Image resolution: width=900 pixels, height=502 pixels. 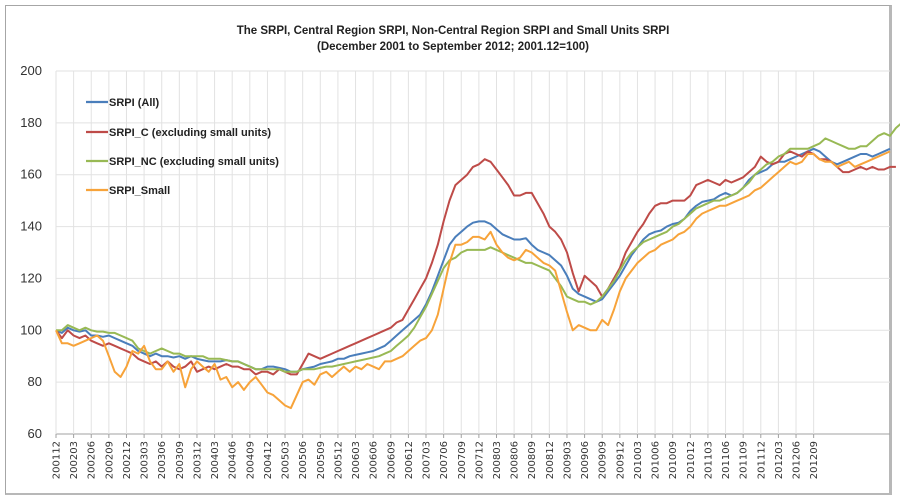 I want to click on x-tick-label: 201006, so click(x=656, y=460).